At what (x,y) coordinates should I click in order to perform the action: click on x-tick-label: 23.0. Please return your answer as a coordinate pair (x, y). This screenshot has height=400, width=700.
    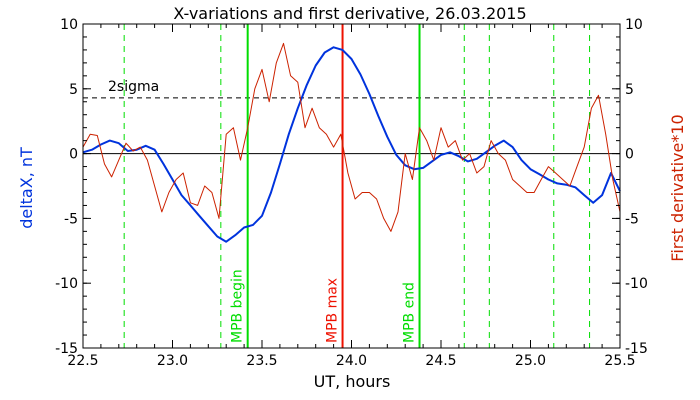
    Looking at the image, I should click on (172, 361).